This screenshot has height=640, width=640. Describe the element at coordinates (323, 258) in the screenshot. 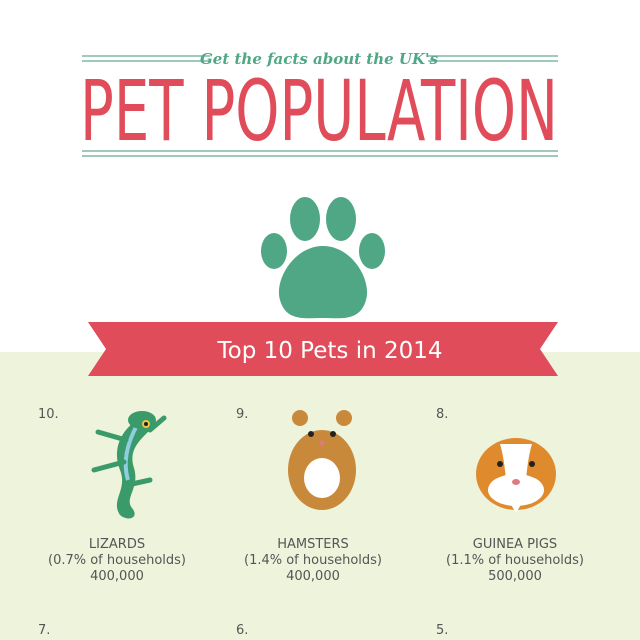

I see `paw-icon` at that location.